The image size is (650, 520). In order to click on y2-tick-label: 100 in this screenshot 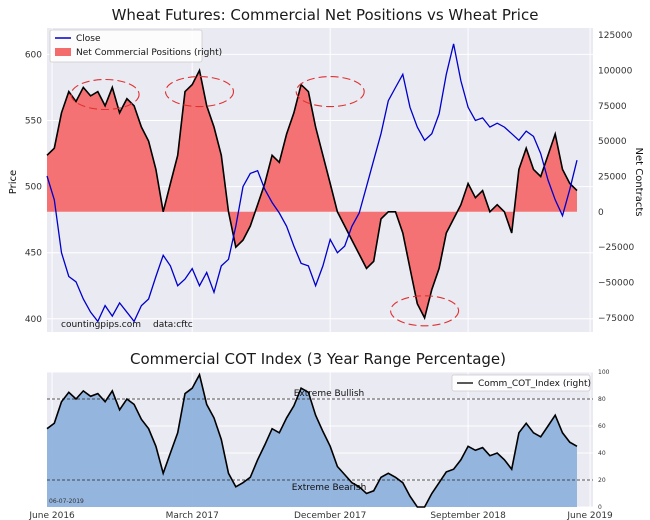, I will do `click(604, 372)`.